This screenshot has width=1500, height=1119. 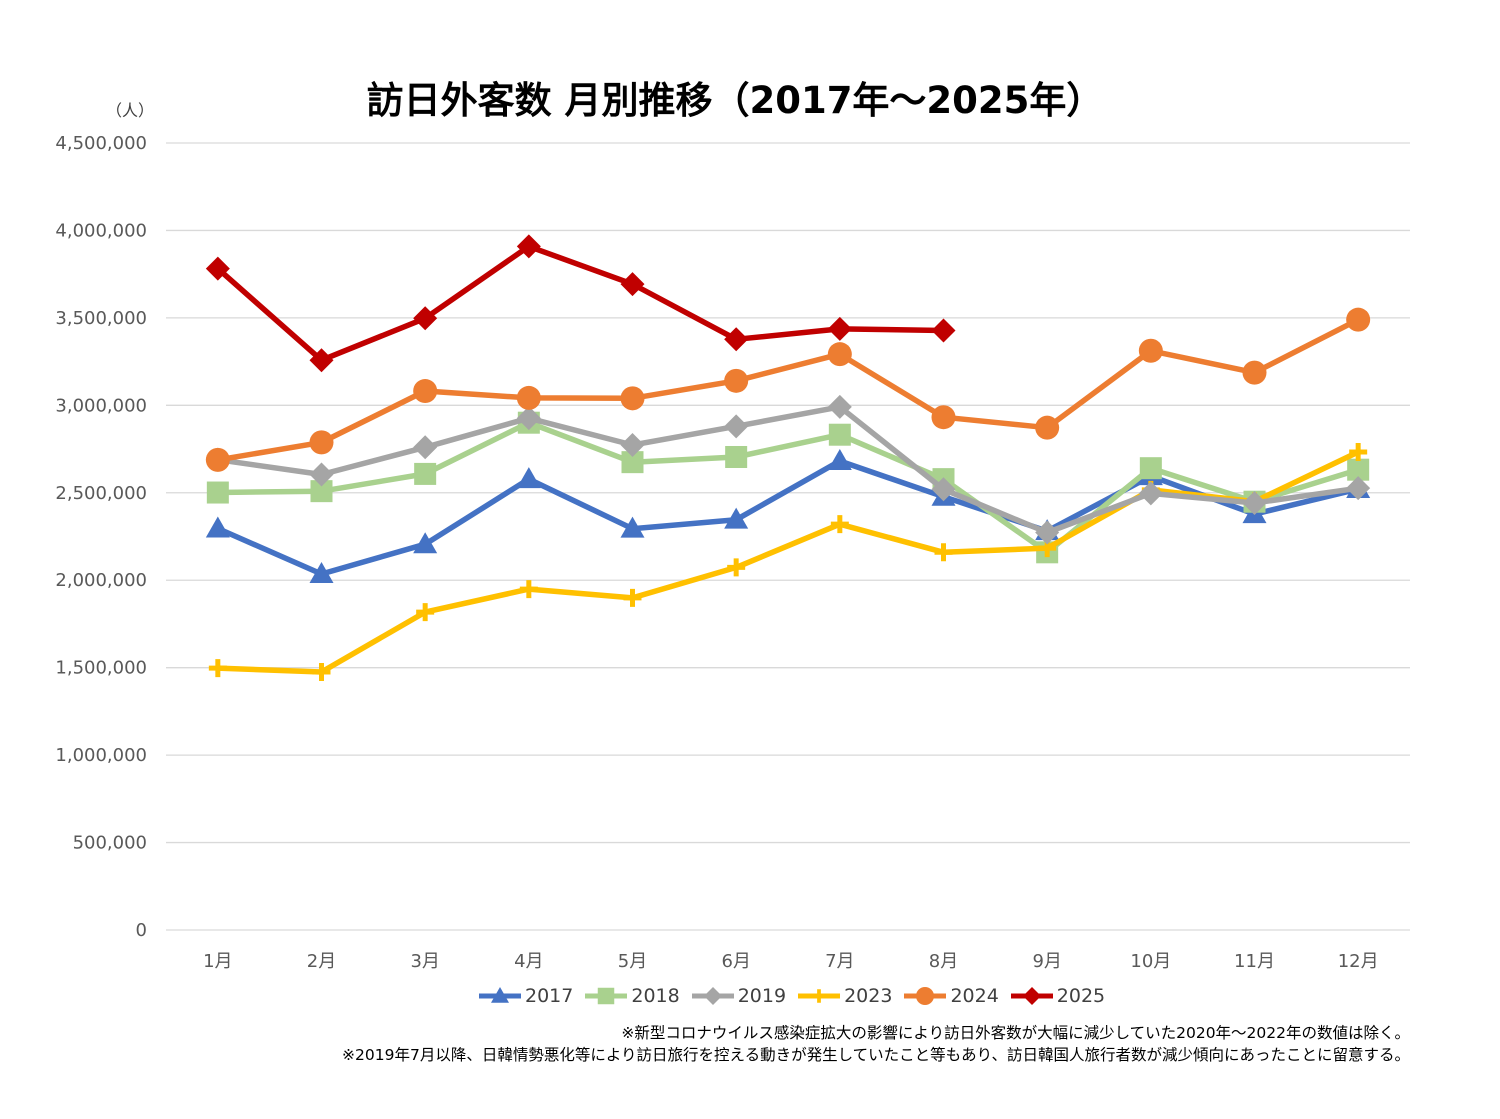 What do you see at coordinates (1046, 961) in the screenshot?
I see `x-tick-label: 9月` at bounding box center [1046, 961].